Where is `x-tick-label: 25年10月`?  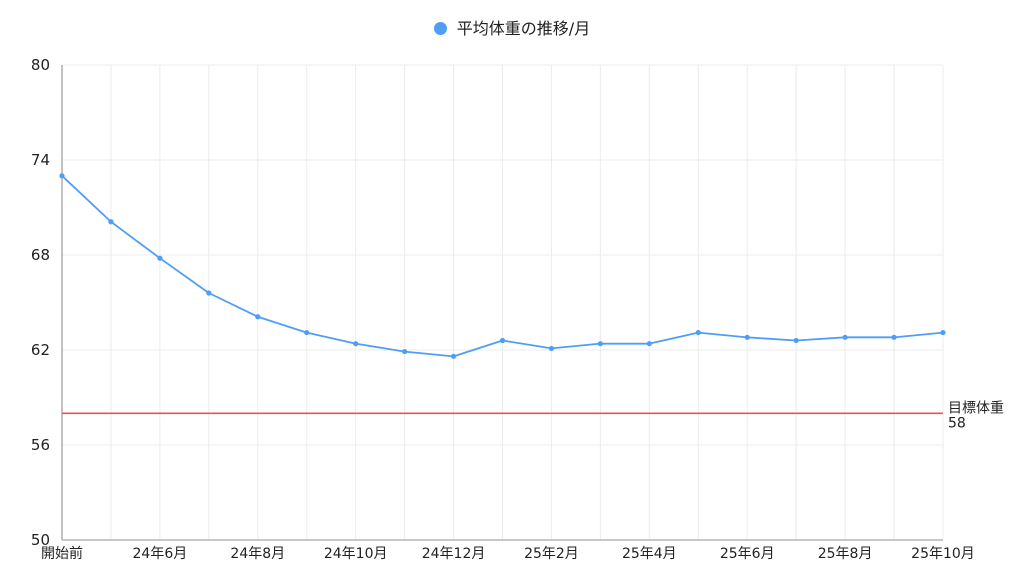
x-tick-label: 25年10月 is located at coordinates (943, 554).